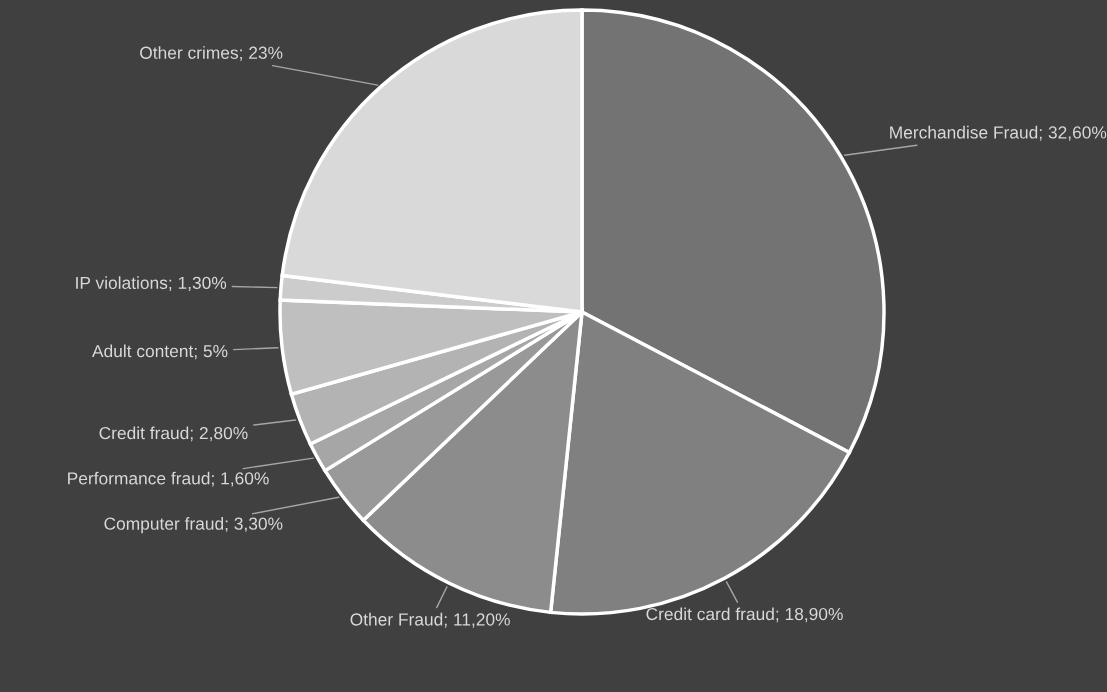 The height and width of the screenshot is (692, 1107). What do you see at coordinates (193, 525) in the screenshot?
I see `slice-label: Computer fraud; 3,30%` at bounding box center [193, 525].